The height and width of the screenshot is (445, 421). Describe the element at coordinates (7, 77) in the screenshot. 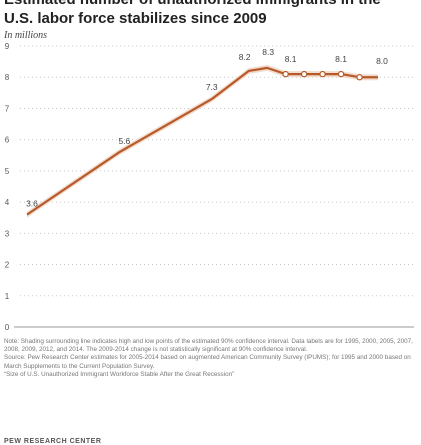

I see `y-tick-label: 8` at that location.